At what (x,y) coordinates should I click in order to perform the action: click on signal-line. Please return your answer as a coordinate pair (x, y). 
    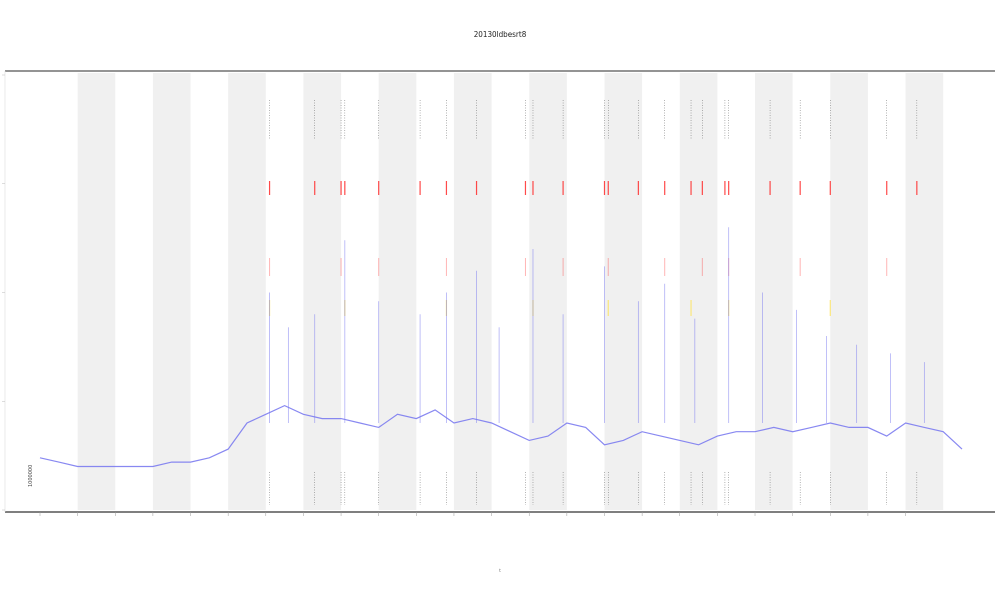
    Looking at the image, I should click on (501, 436).